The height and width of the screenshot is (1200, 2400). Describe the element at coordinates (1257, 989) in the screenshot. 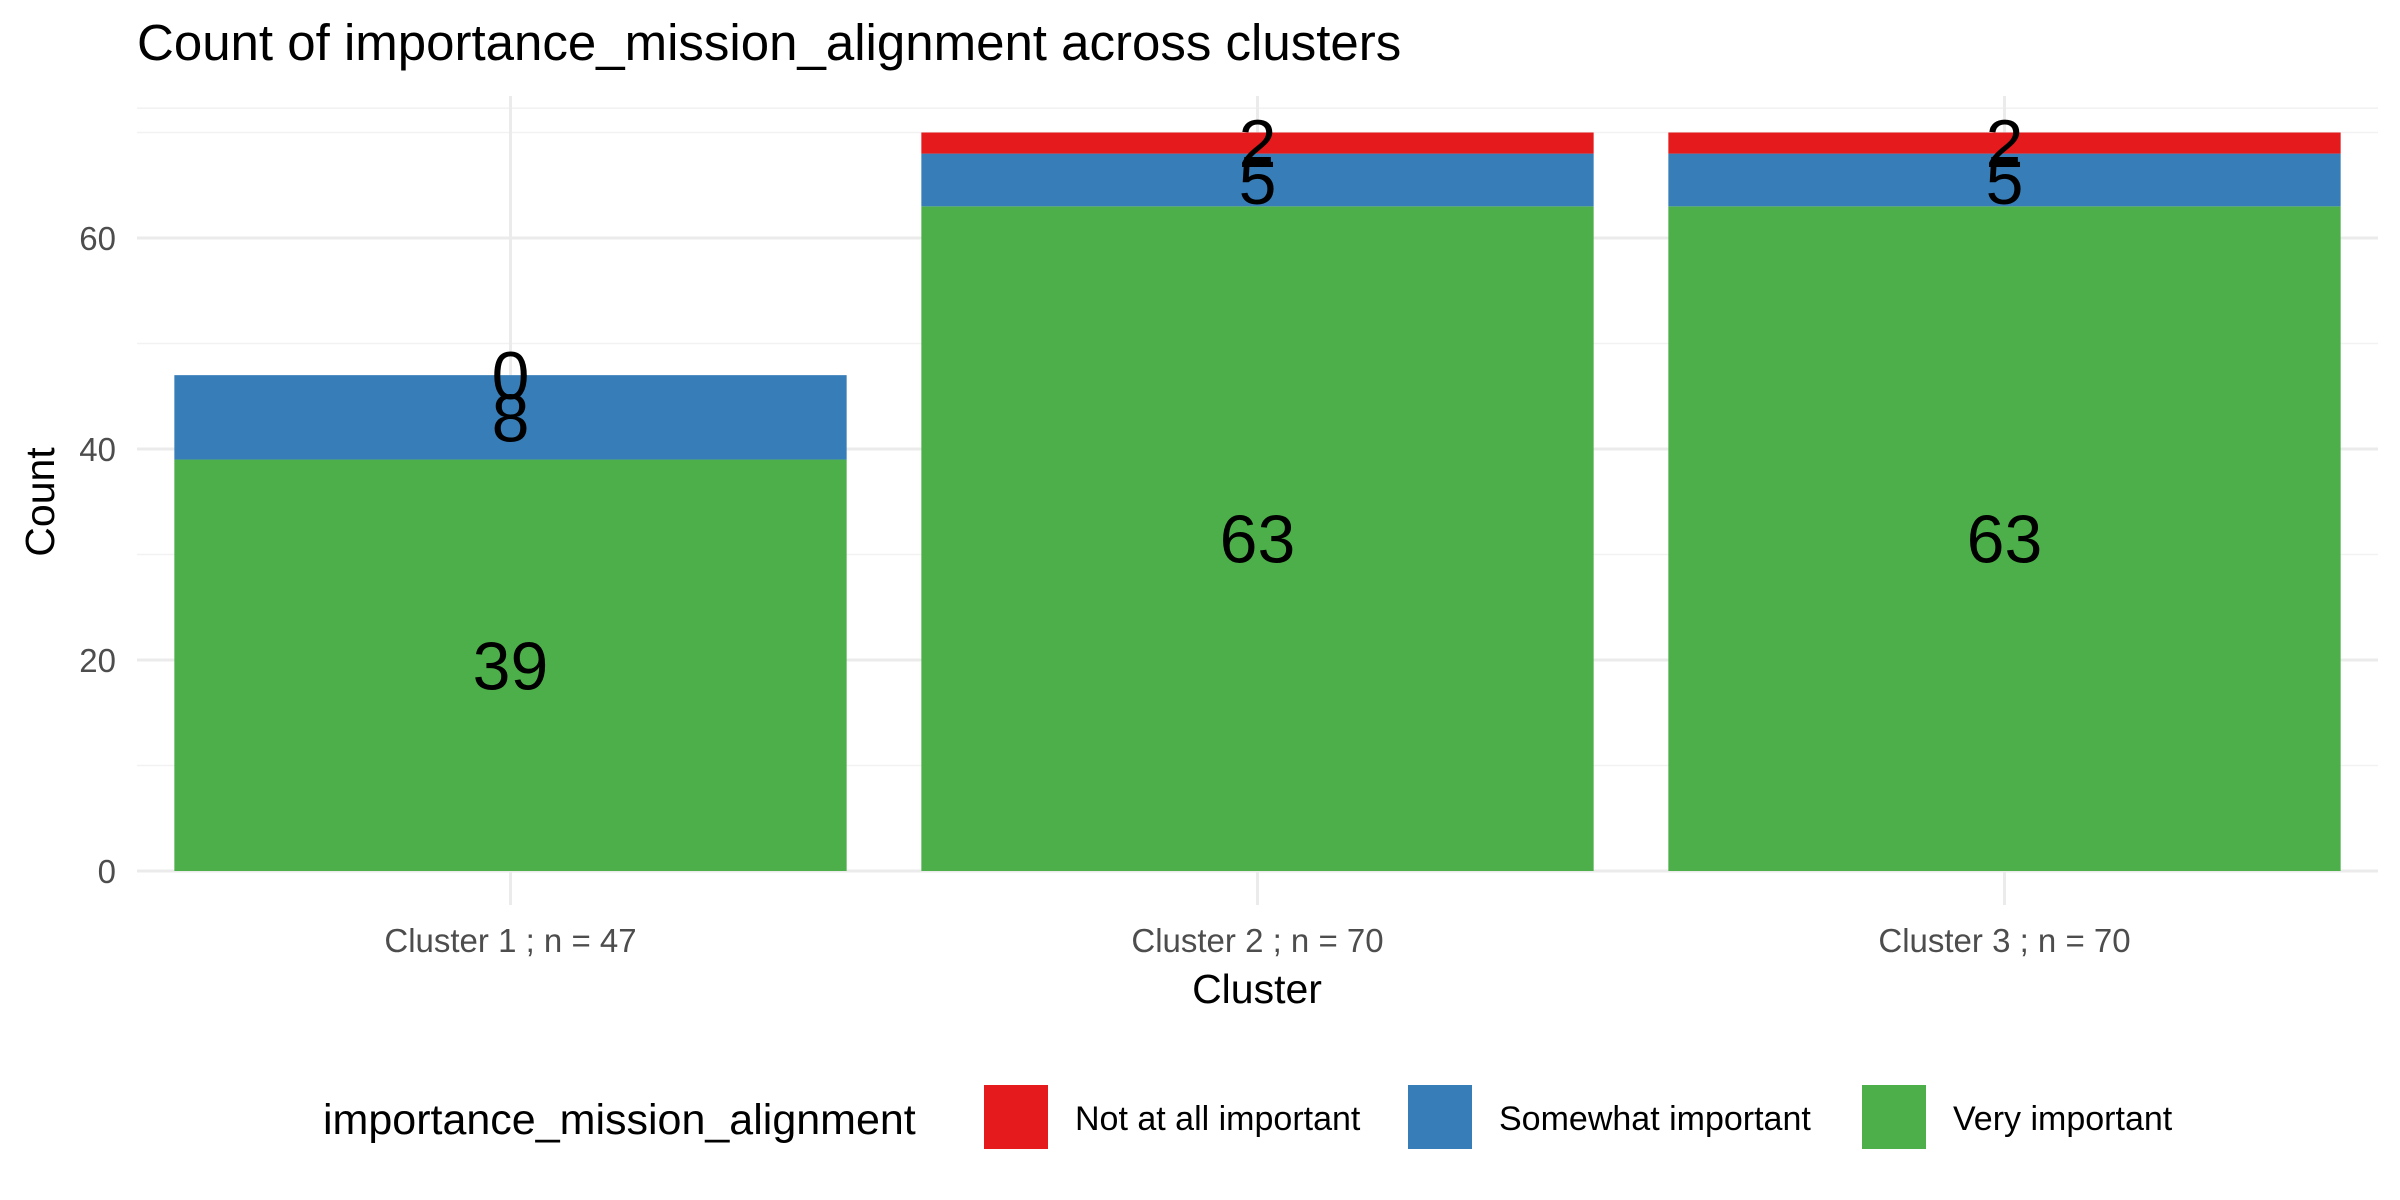

I see `x-axis-title: Cluster` at that location.